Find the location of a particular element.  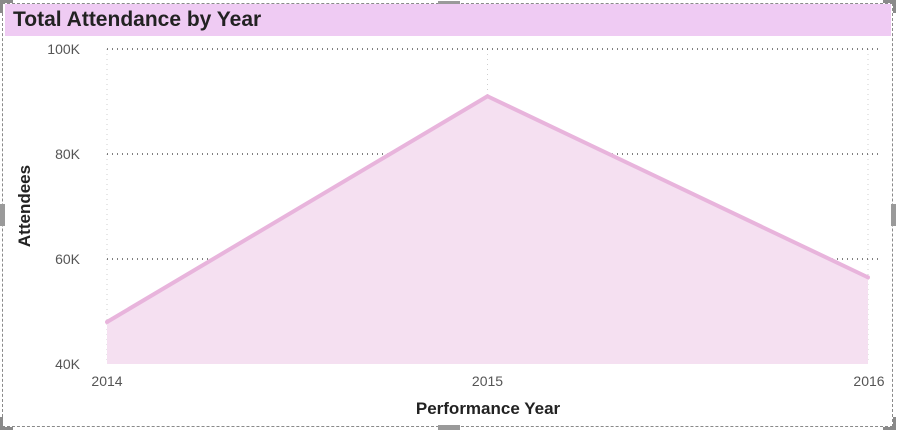

x-axis-title: Performance Year is located at coordinates (488, 408).